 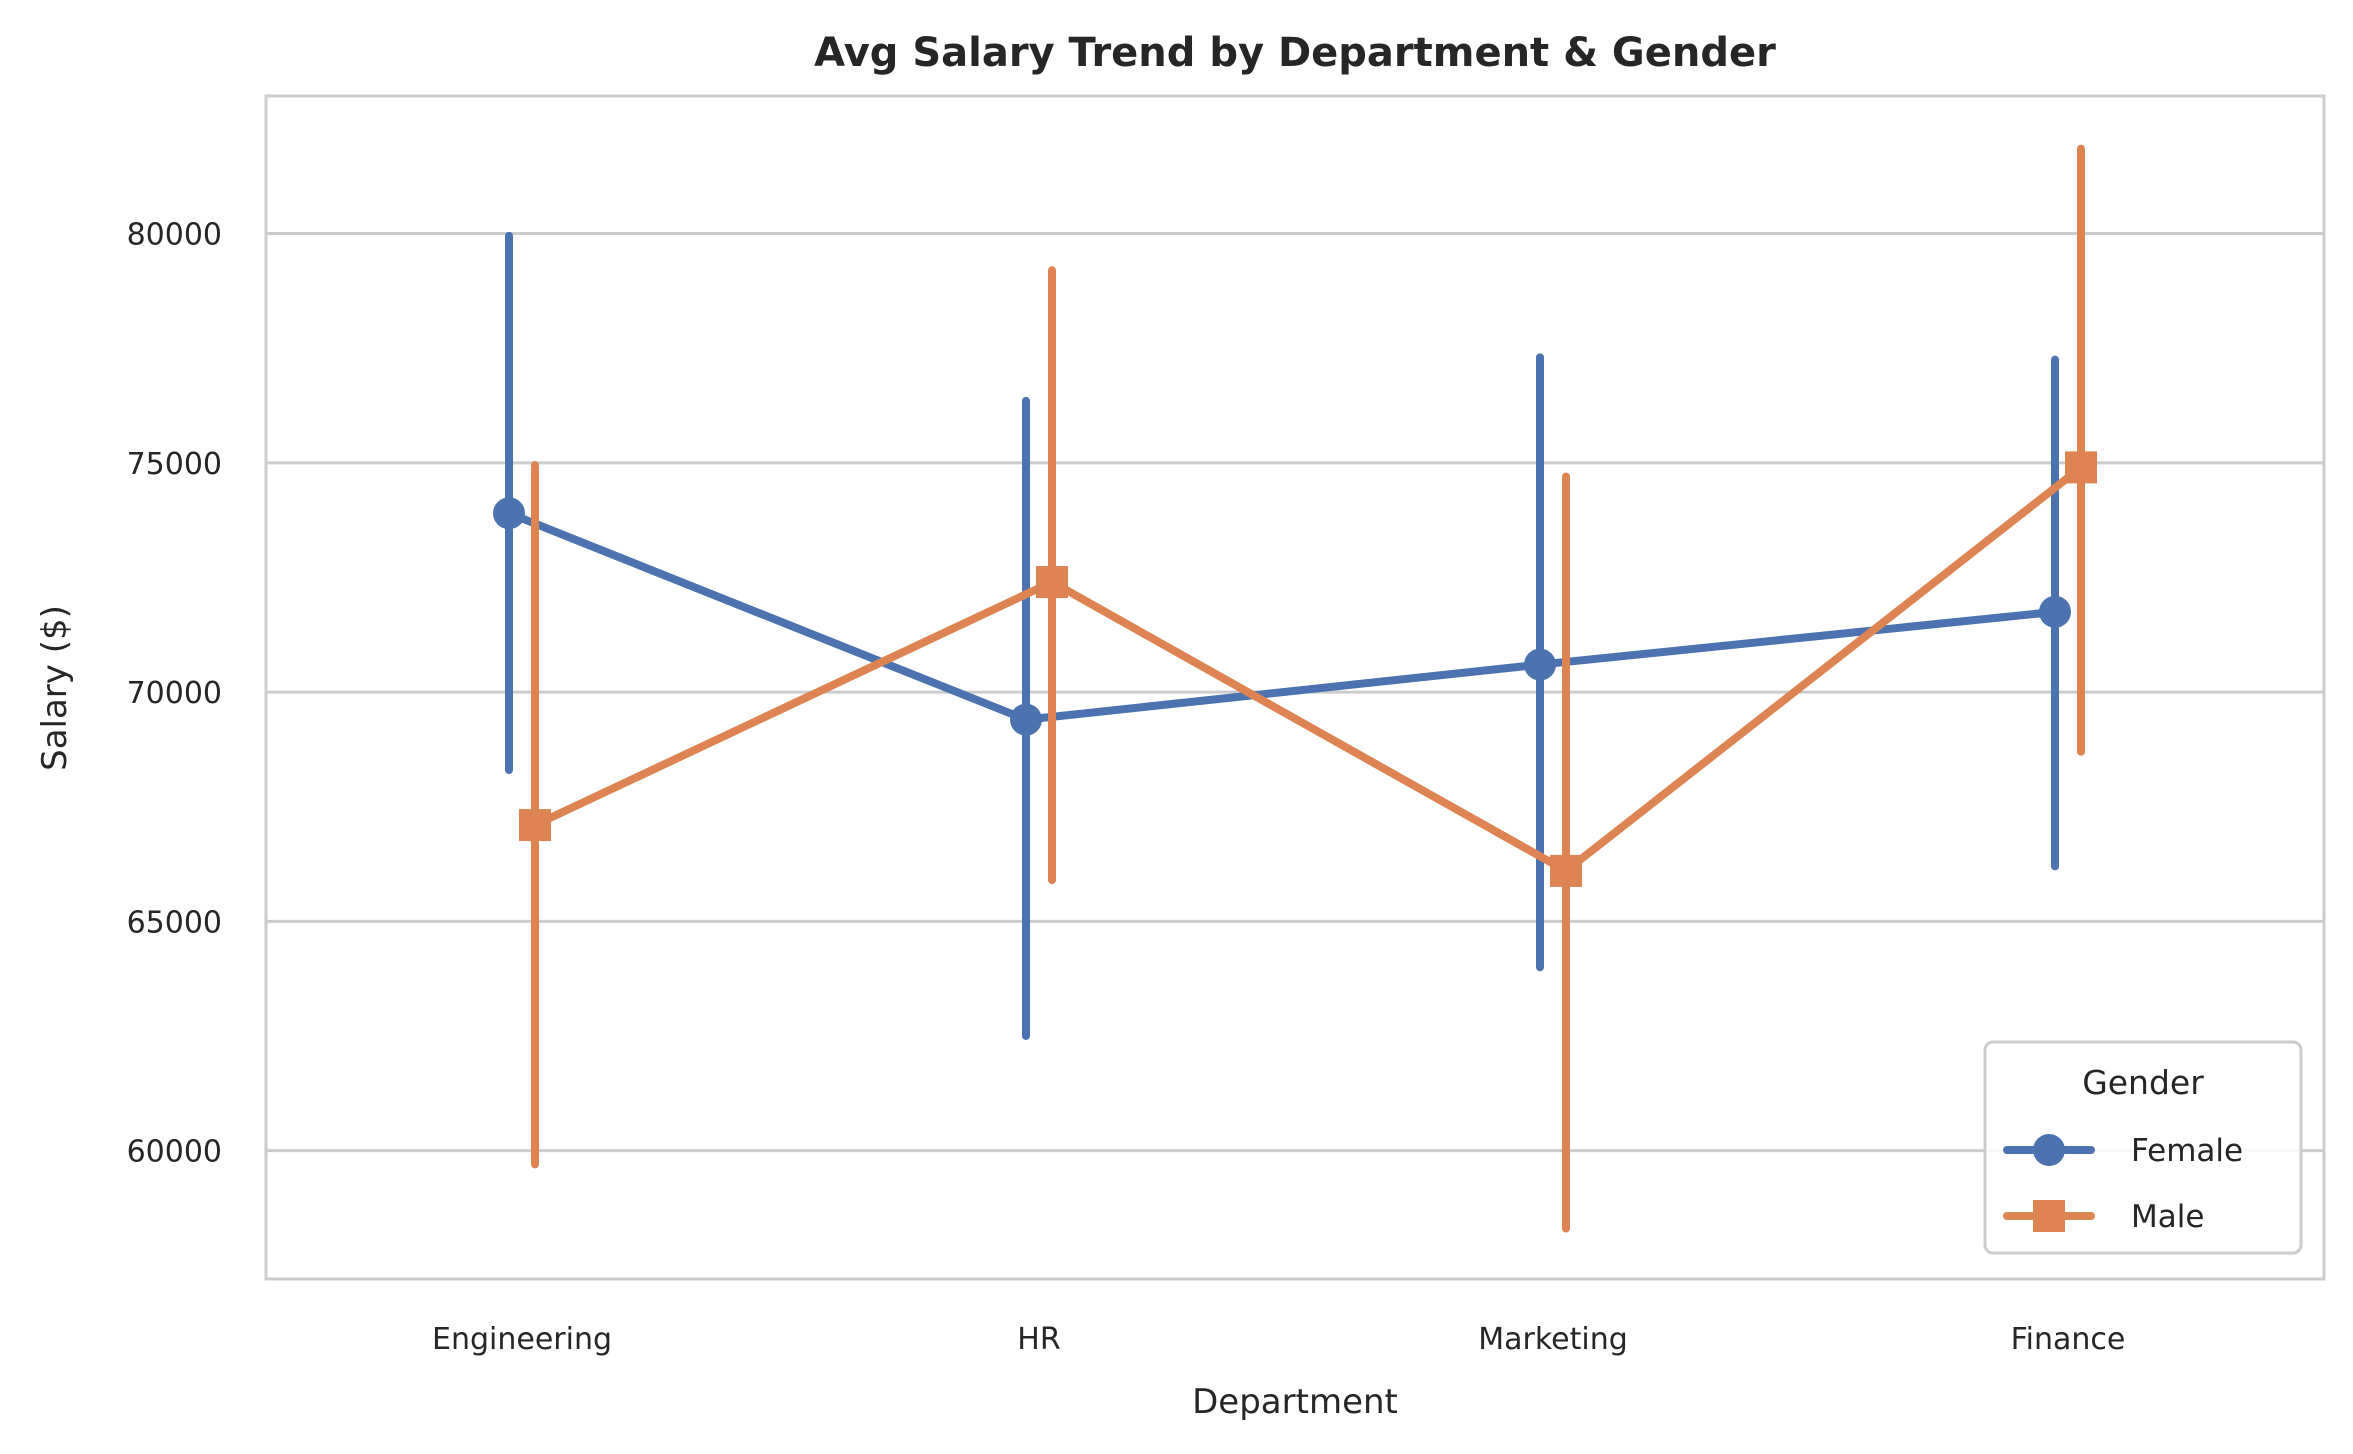 I want to click on legend: Gender Female Male, so click(x=2143, y=1147).